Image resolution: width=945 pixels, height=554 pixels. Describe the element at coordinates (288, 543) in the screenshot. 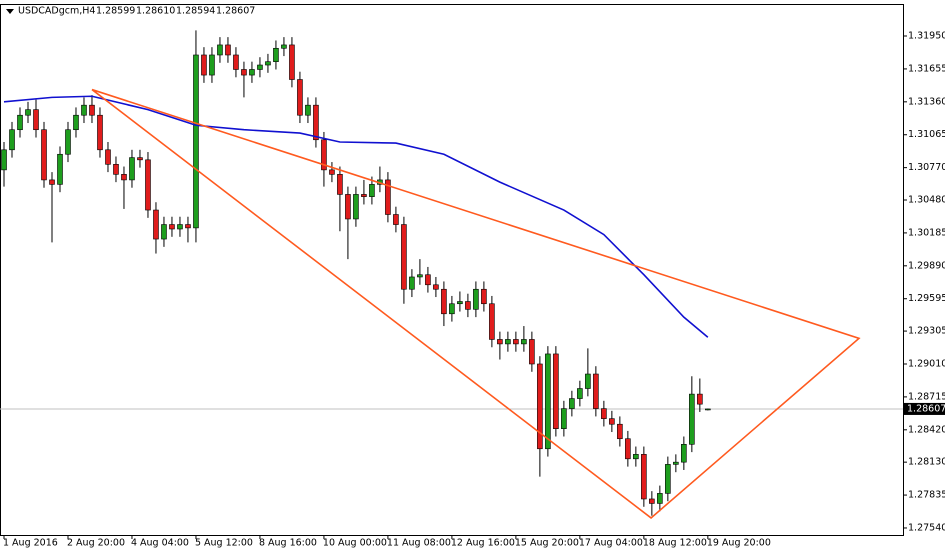

I see `x-tick-label: 8 Aug 16:00` at that location.